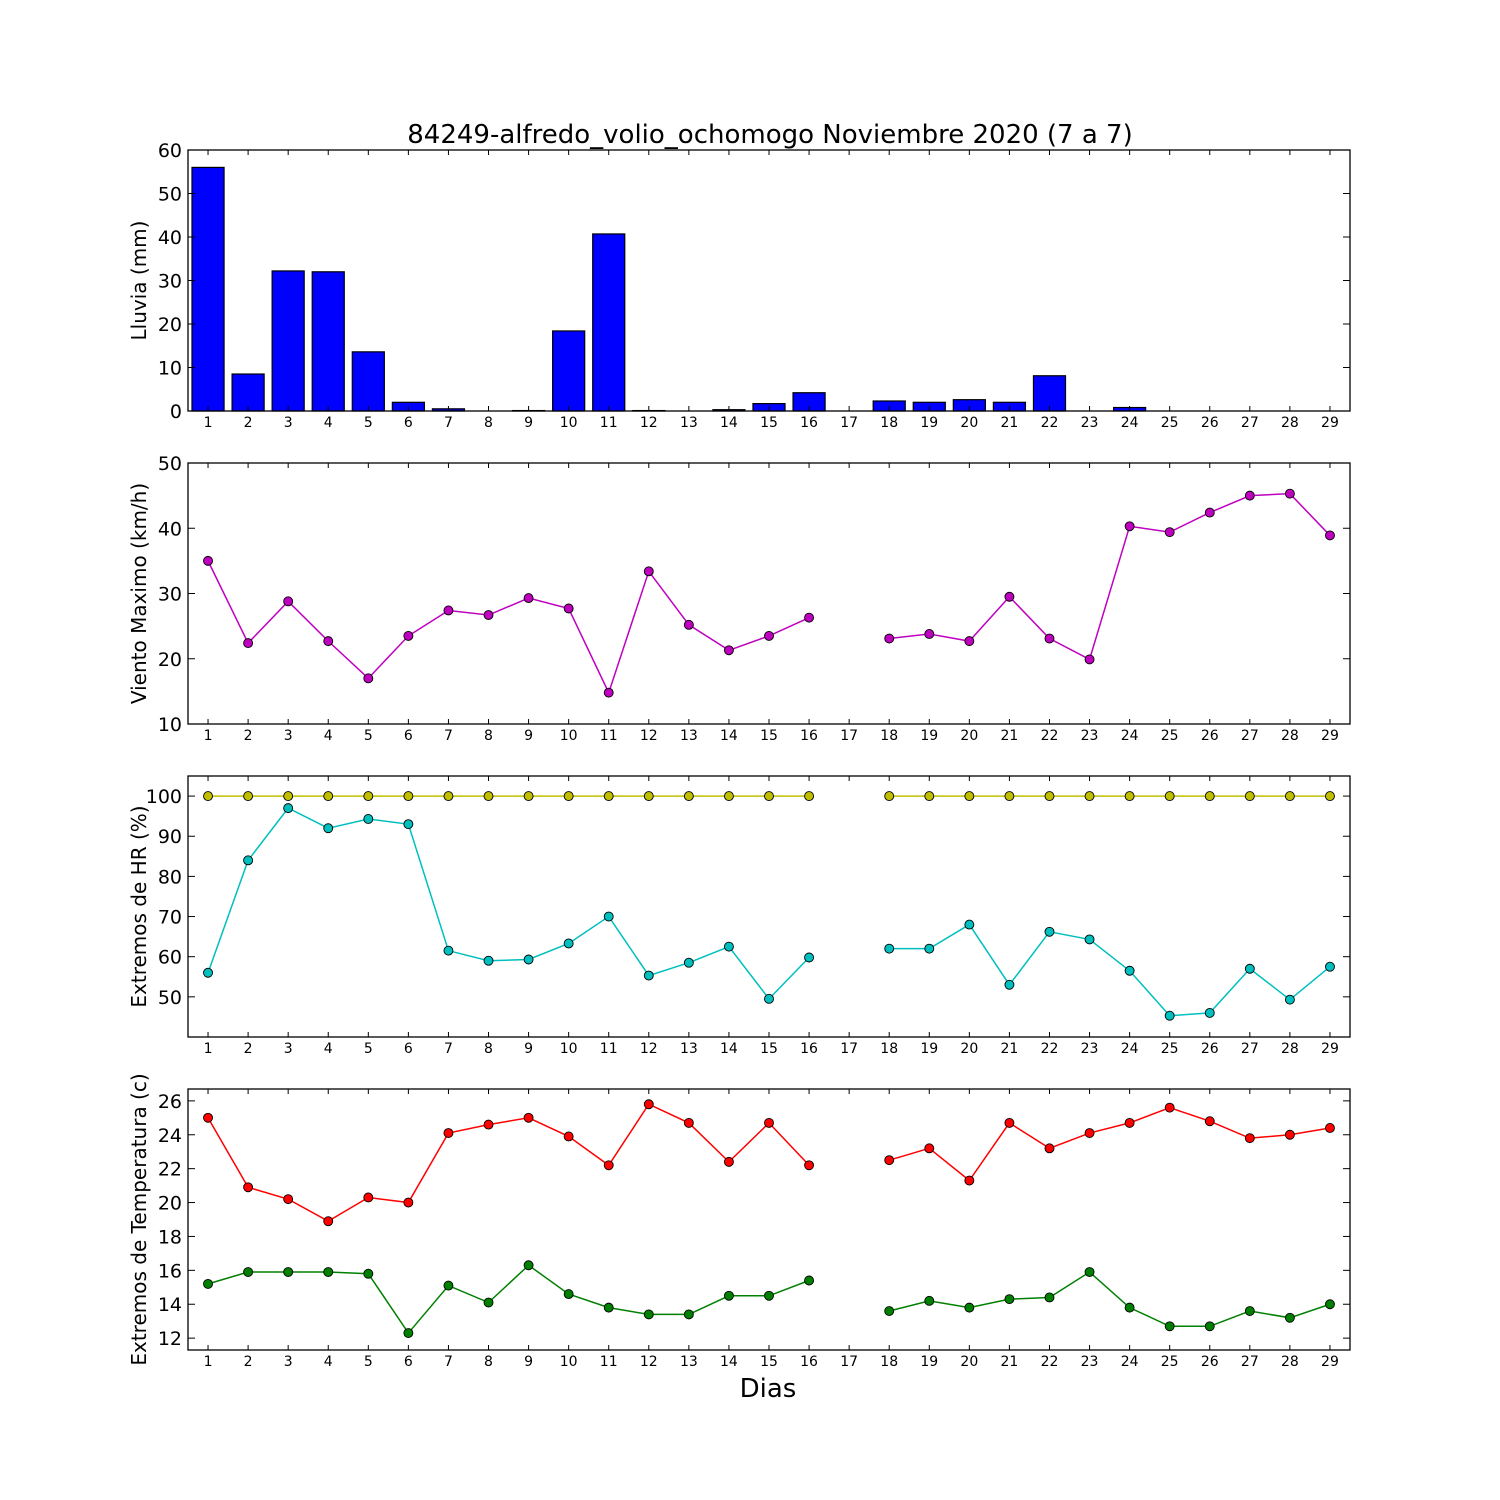 The height and width of the screenshot is (1500, 1500). What do you see at coordinates (139, 593) in the screenshot?
I see `y-axis-label: Viento Maximo (km/h)` at bounding box center [139, 593].